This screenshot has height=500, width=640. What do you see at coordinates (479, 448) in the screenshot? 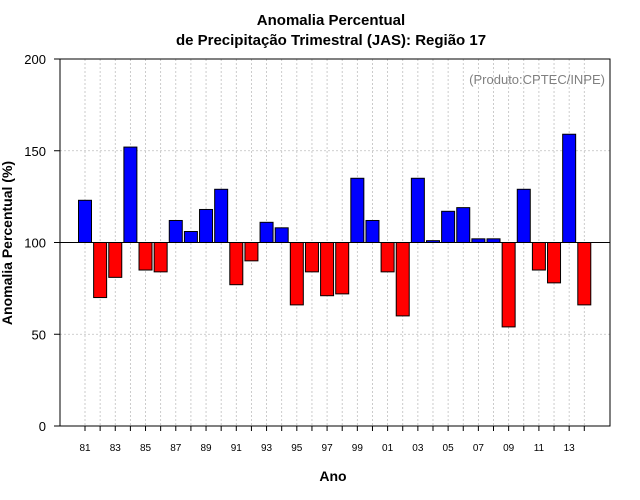
I see `x-tick-label: 07` at bounding box center [479, 448].